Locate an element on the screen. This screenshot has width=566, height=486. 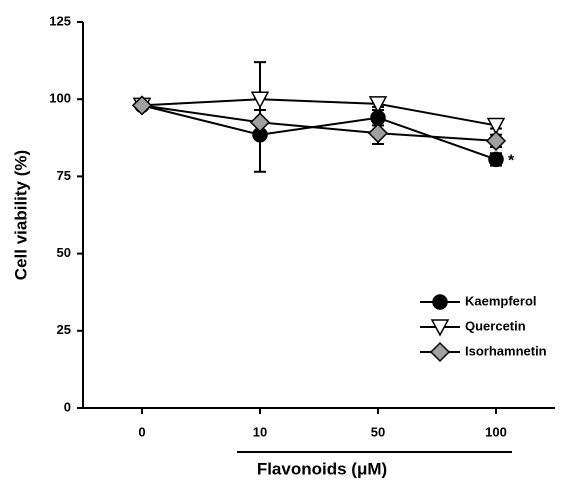
legend-label: Quercetin is located at coordinates (495, 325).